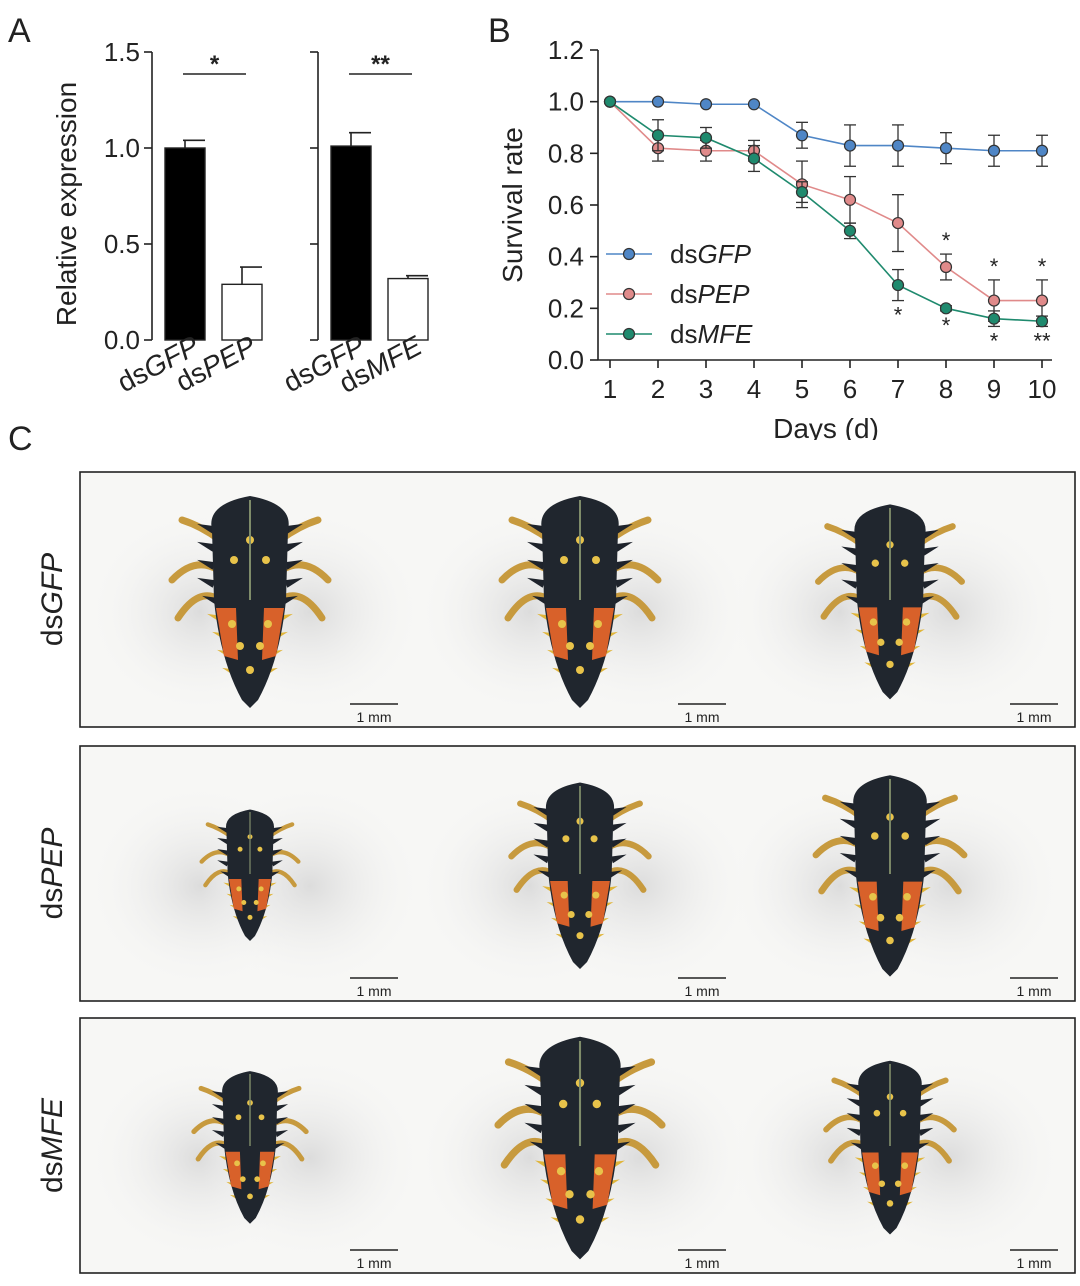 This screenshot has height=1286, width=1080. Describe the element at coordinates (250, 875) in the screenshot. I see `larva` at that location.